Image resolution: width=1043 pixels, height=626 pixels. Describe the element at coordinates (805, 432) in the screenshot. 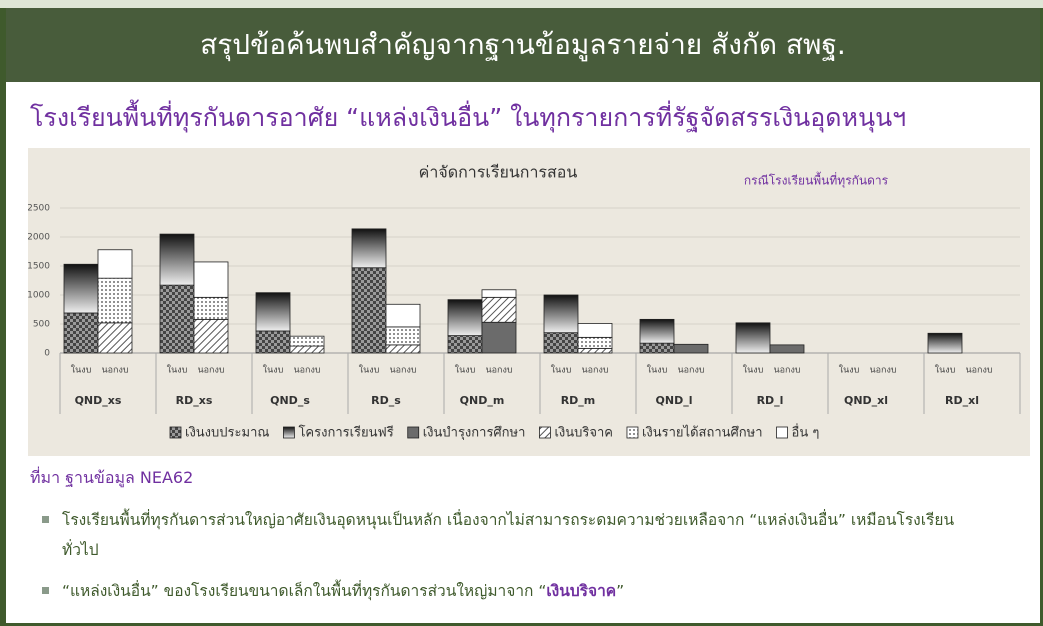

I see `legend-label: อื่น ๆ` at that location.